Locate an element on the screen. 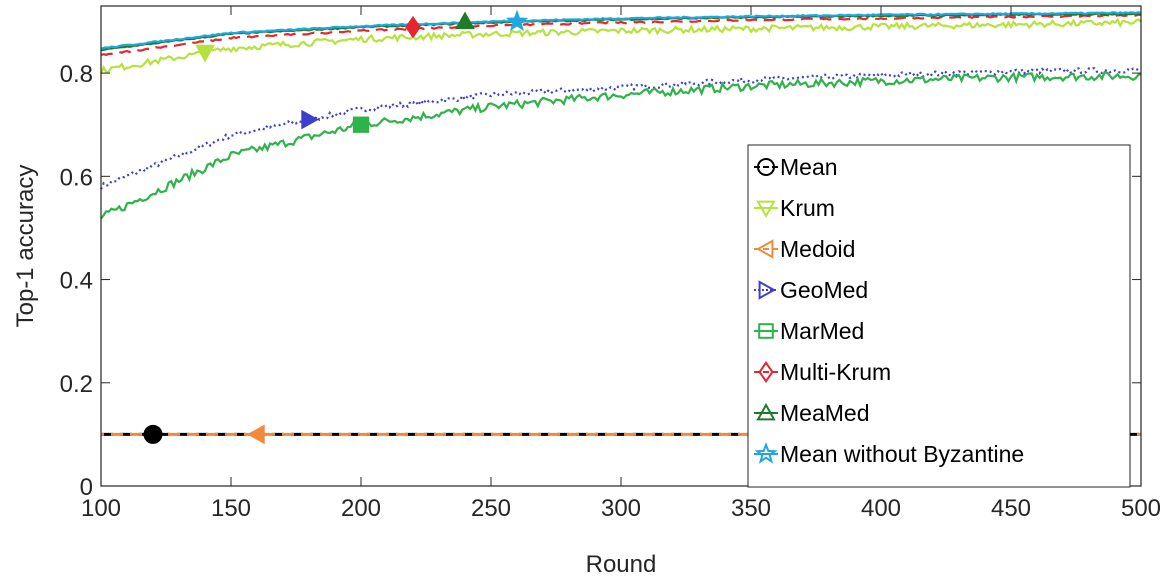 This screenshot has width=1174, height=579. y-tick-label: 0.8 is located at coordinates (76, 74).